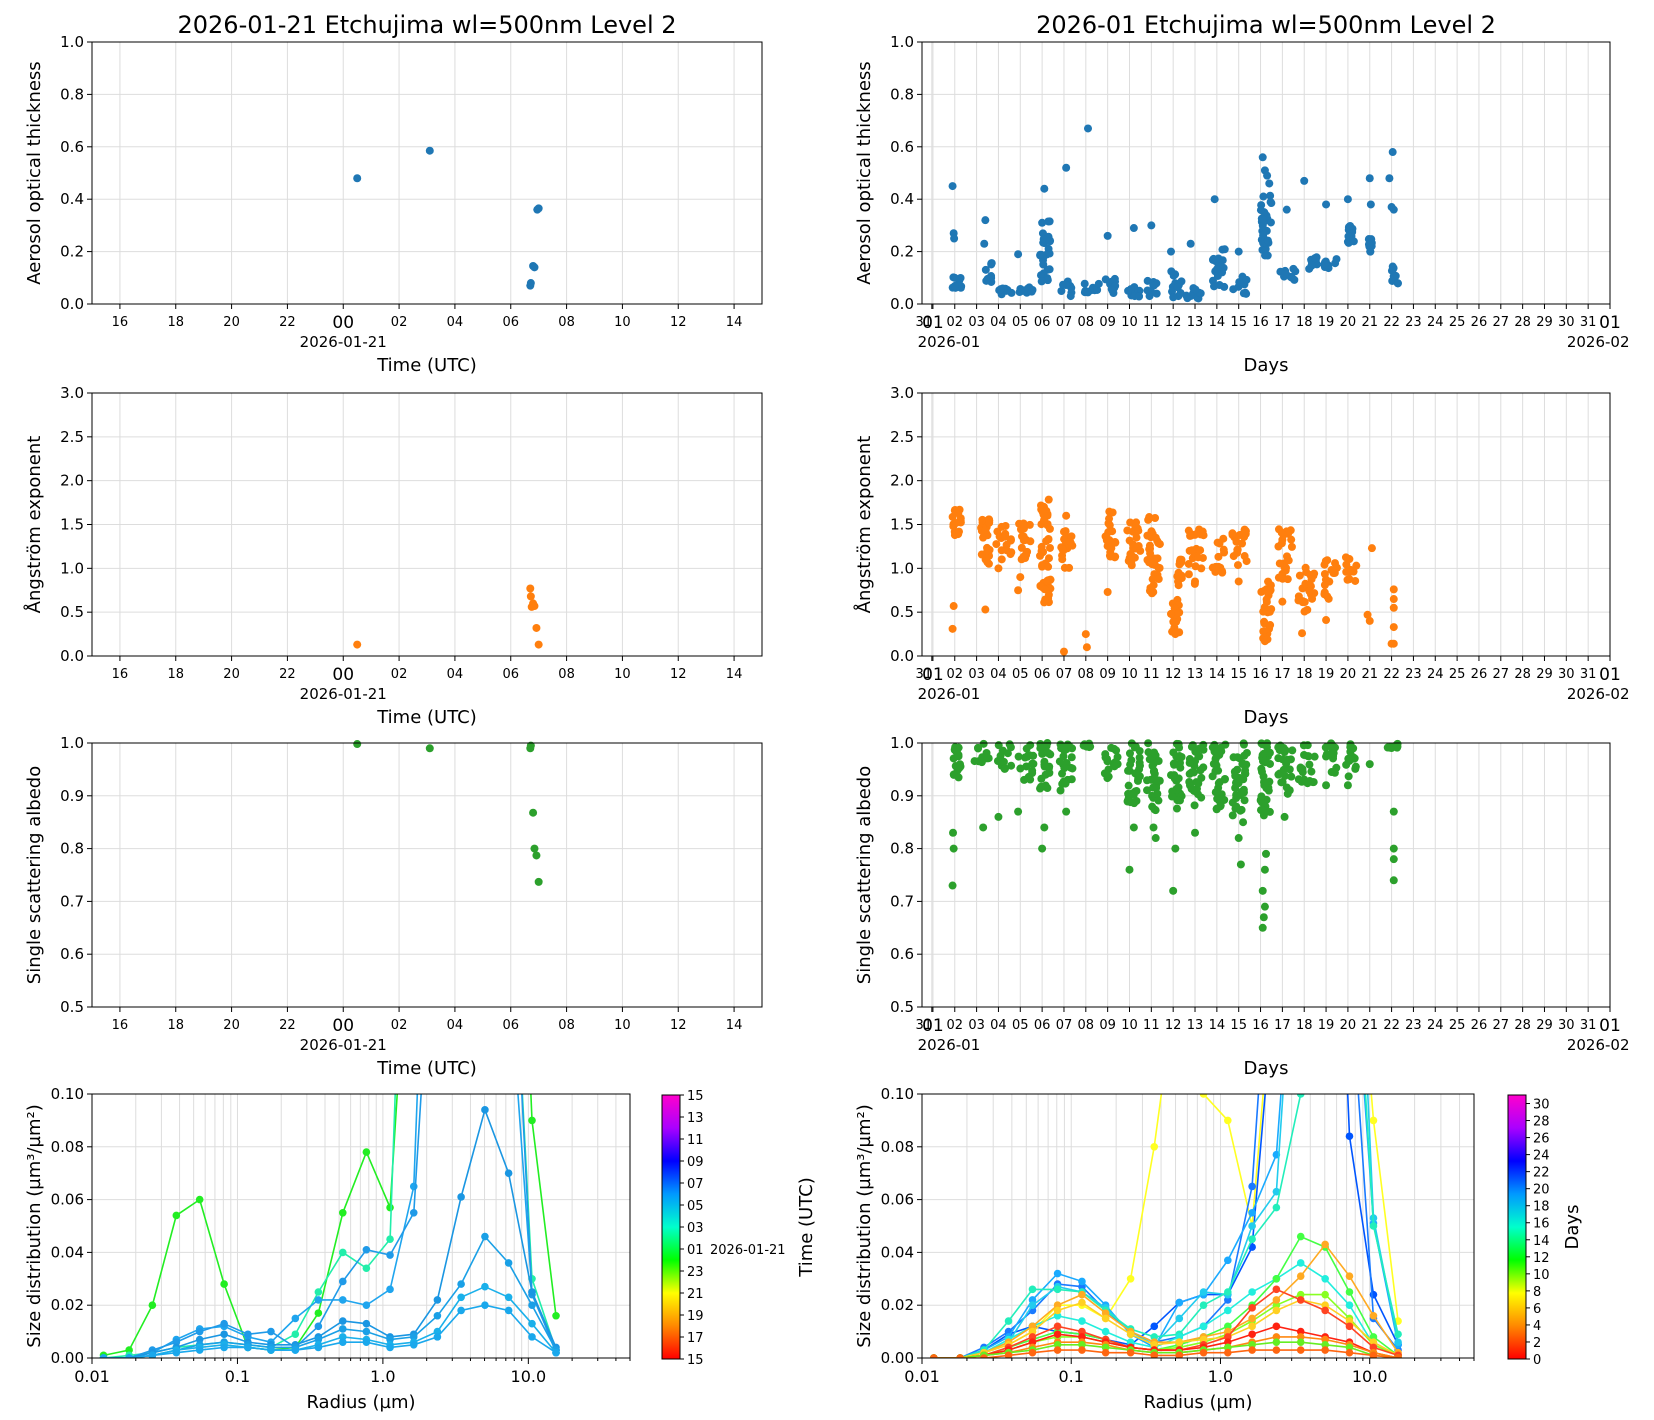  Describe the element at coordinates (1166, 1226) in the screenshot. I see `series-line` at that location.